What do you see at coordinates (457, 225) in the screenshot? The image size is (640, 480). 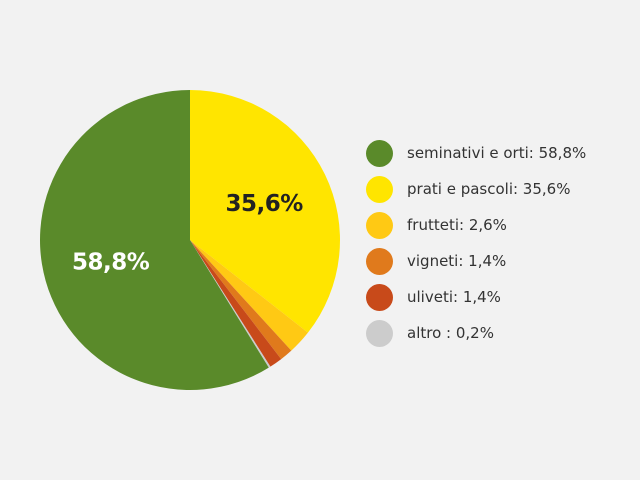 I see `legend-label: frutteti: 2,6%` at bounding box center [457, 225].